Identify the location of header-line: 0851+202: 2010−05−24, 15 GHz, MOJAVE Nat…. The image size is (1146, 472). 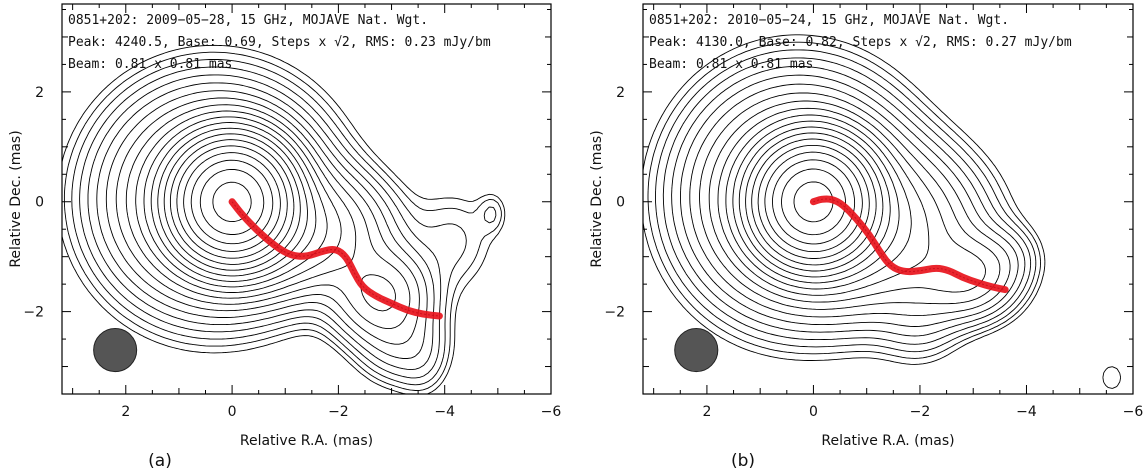
(829, 20).